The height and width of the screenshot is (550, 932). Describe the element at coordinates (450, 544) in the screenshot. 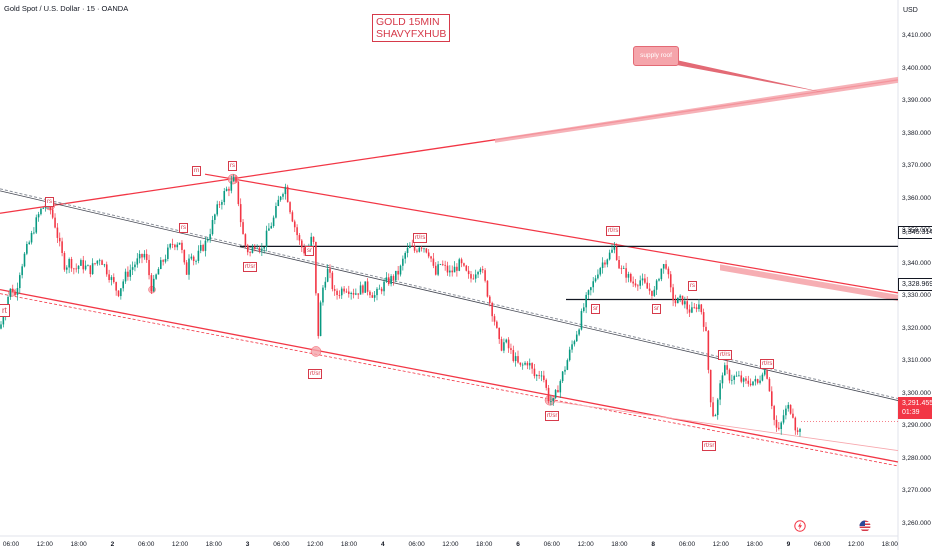

I see `x-tick-label: 12:00` at that location.